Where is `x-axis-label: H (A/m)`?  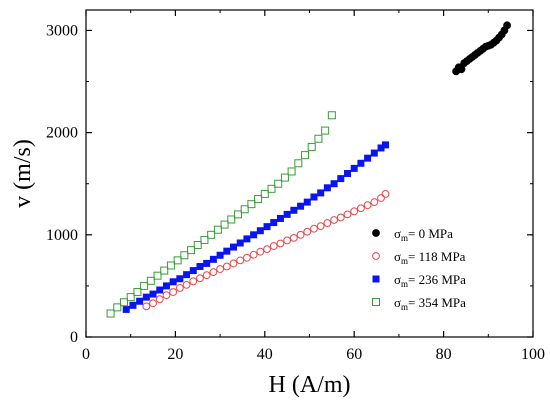
x-axis-label: H (A/m) is located at coordinates (310, 385).